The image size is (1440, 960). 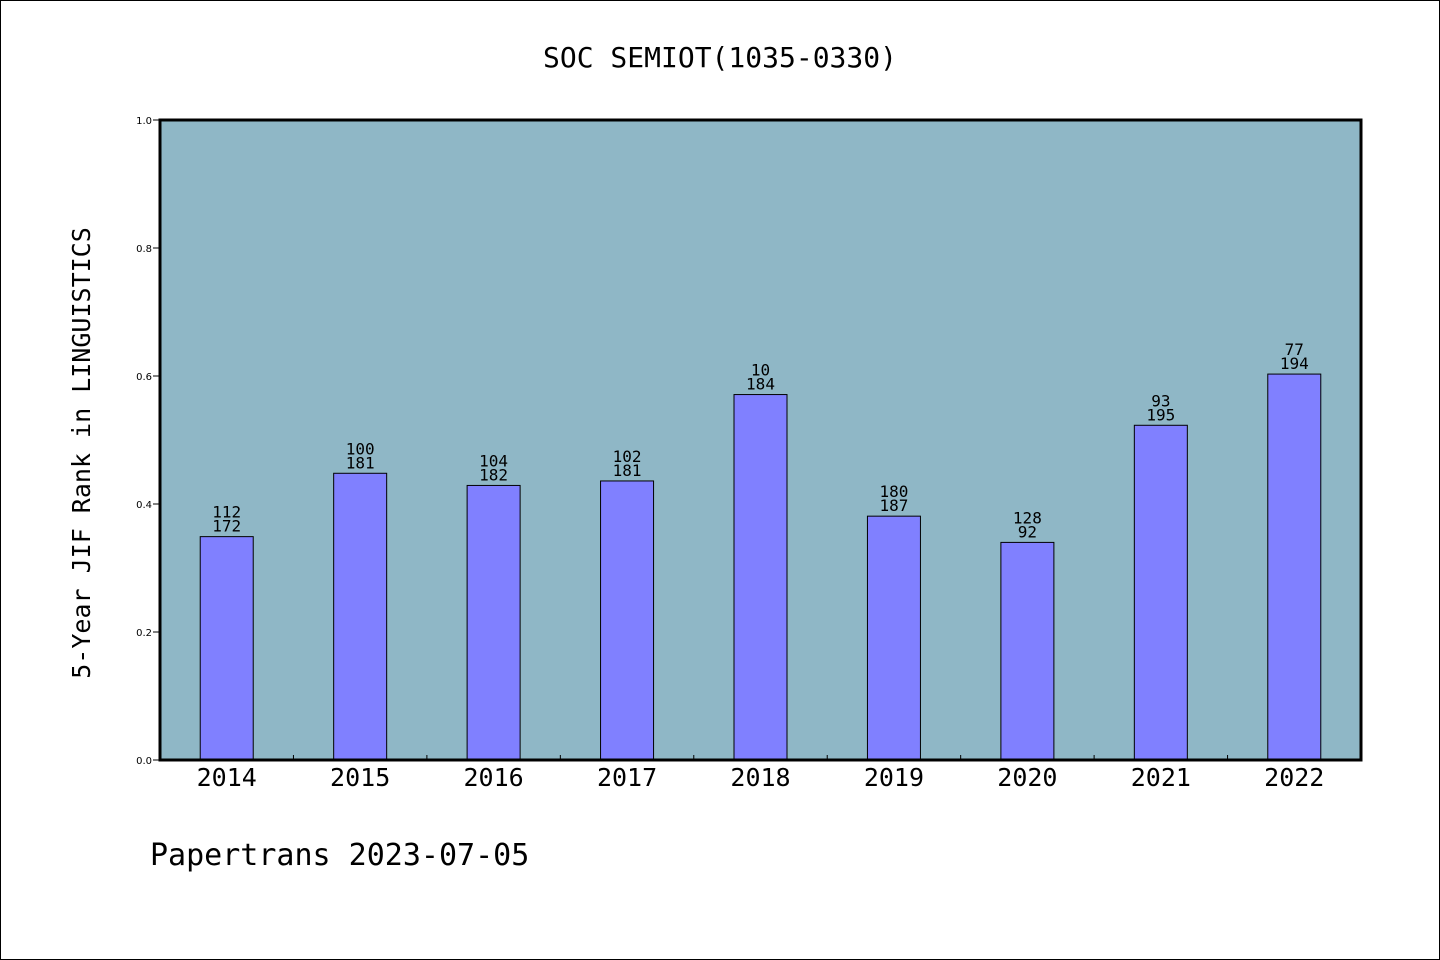 I want to click on bar-rank-label: 93, so click(x=1160, y=400).